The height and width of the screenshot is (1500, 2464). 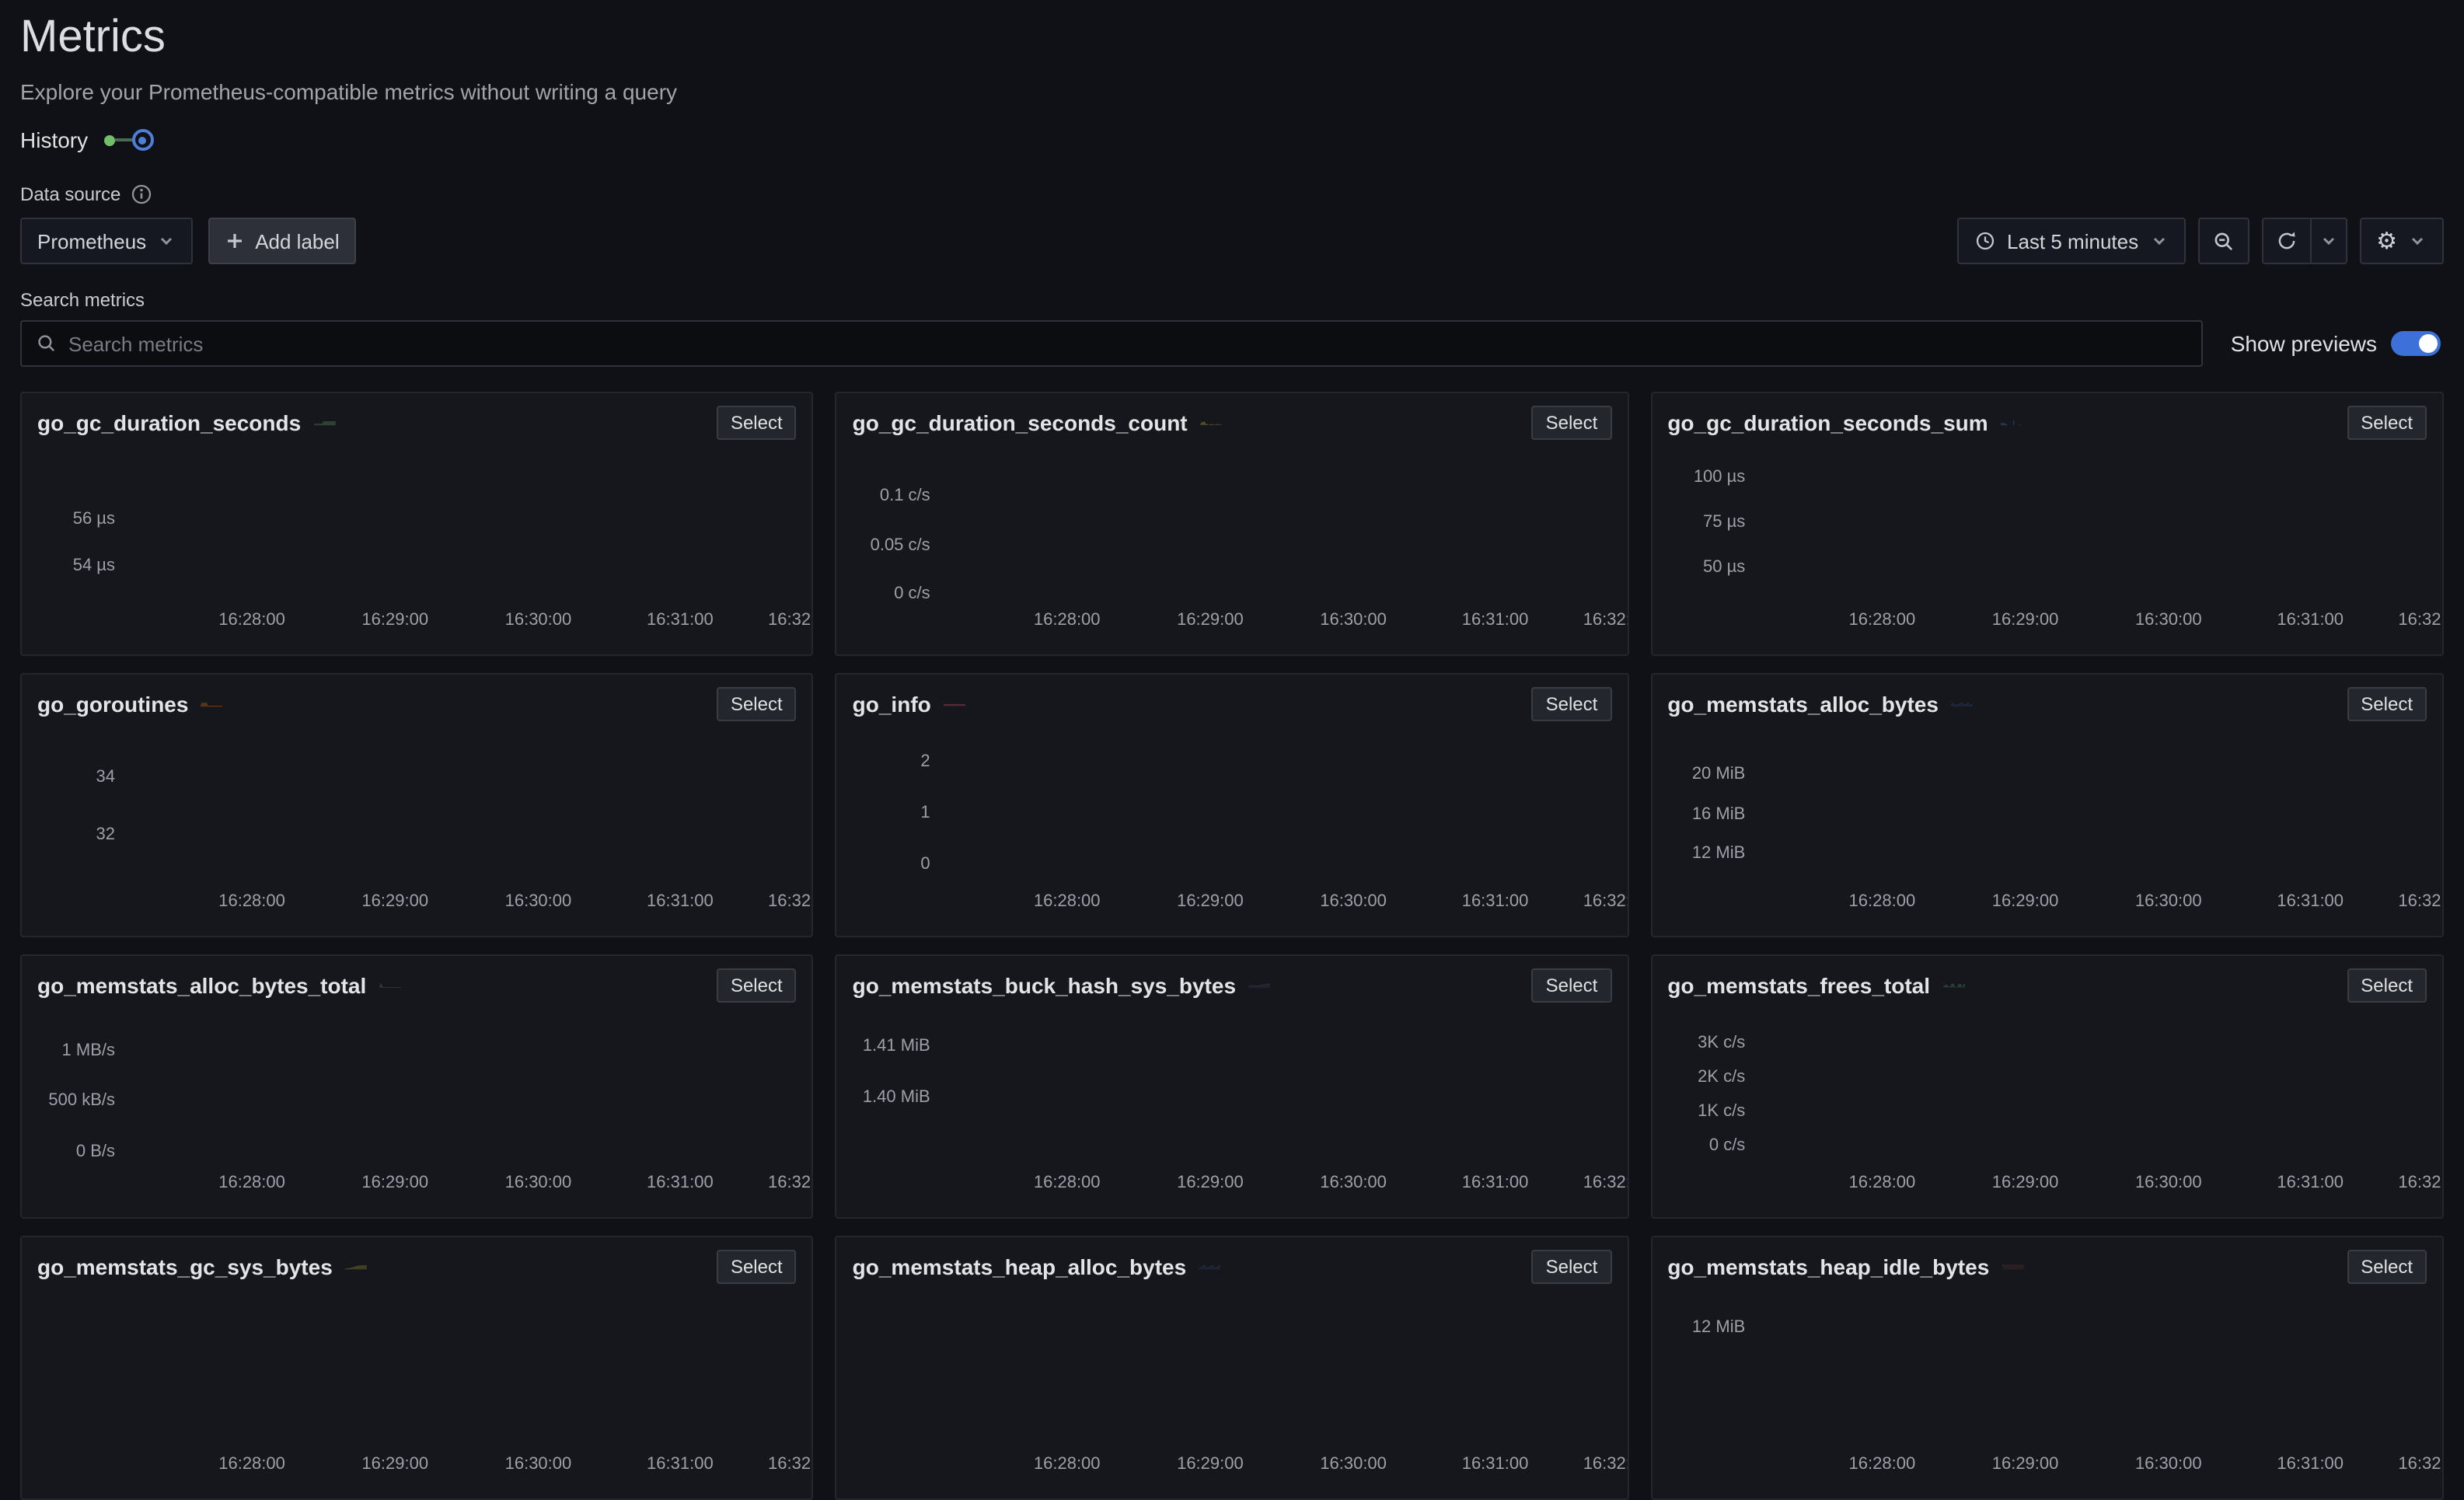 I want to click on add-label-button: Add label, so click(x=282, y=241).